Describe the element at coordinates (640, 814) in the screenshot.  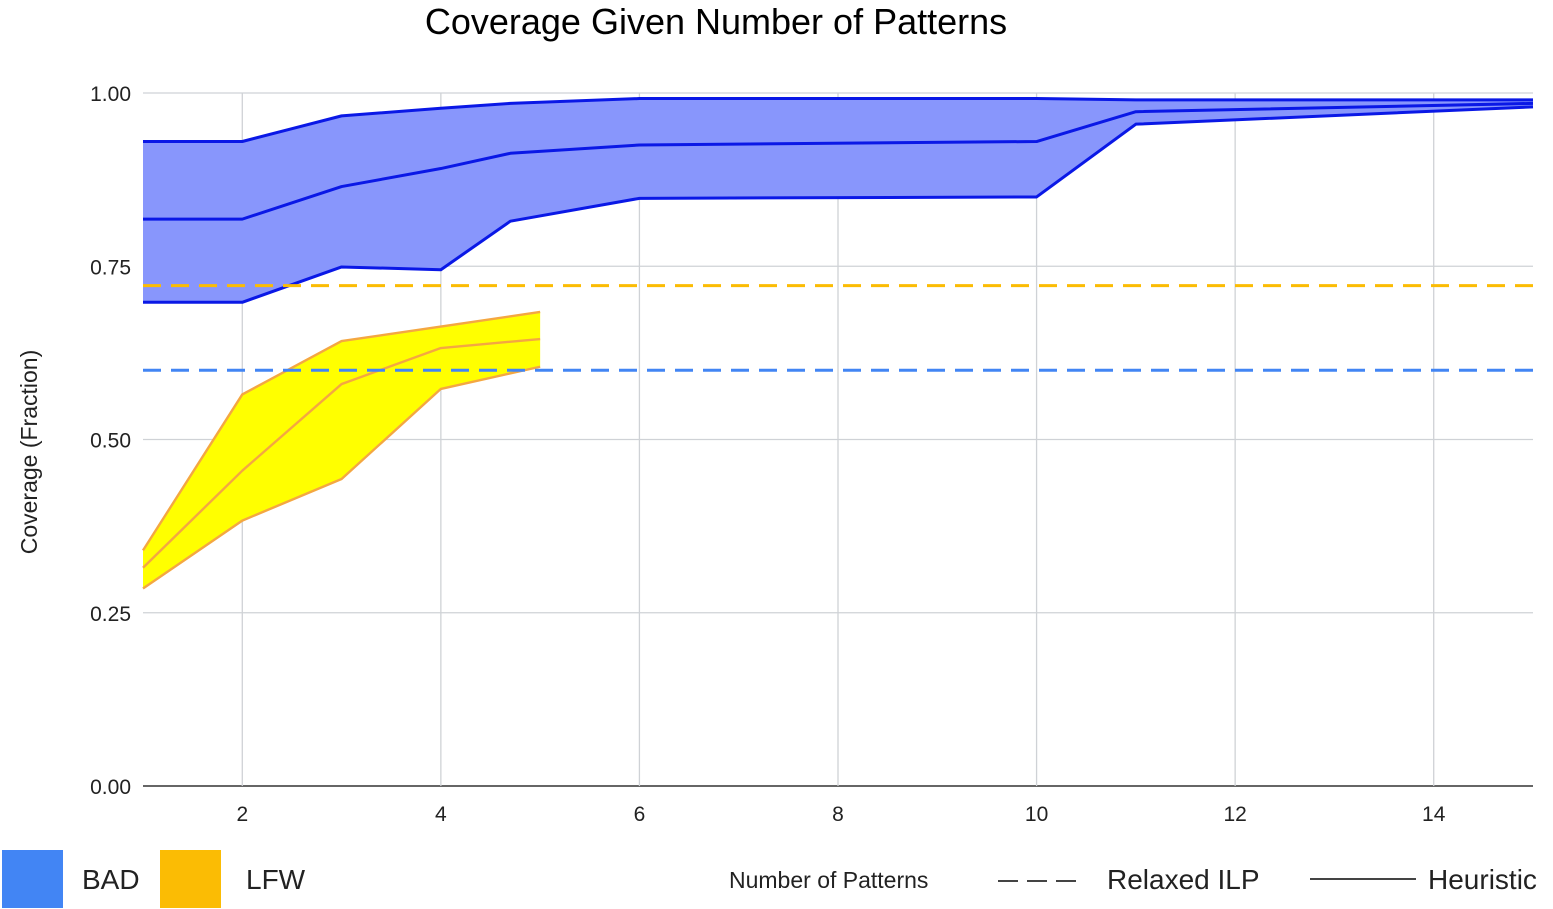
I see `x-tick-label: 6` at that location.